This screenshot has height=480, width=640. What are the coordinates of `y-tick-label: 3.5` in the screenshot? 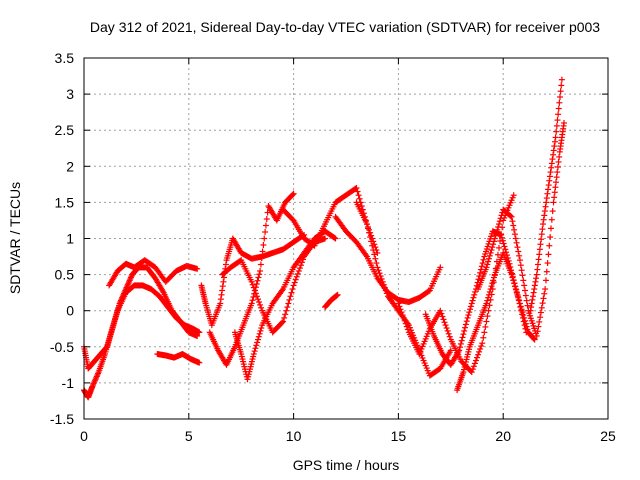 It's located at (65, 58).